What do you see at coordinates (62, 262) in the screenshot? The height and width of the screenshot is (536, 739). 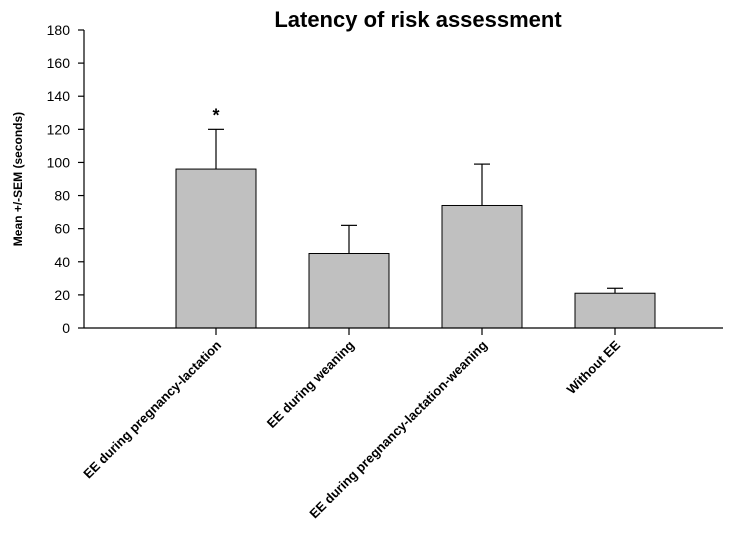 I see `y-tick-label: 40` at bounding box center [62, 262].